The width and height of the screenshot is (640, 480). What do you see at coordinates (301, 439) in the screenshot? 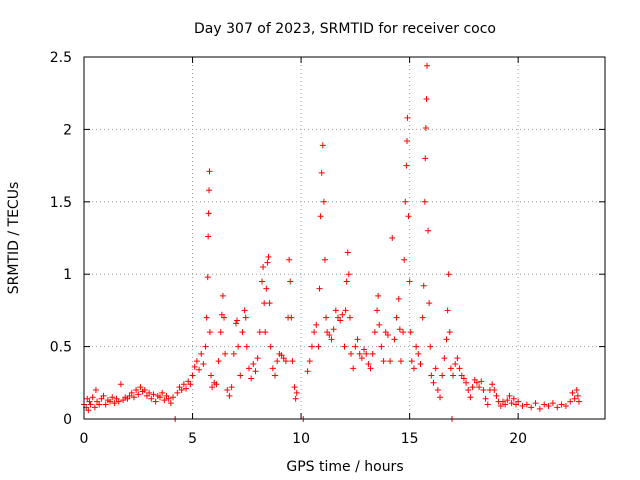
I see `x-tick-label: 10` at bounding box center [301, 439].